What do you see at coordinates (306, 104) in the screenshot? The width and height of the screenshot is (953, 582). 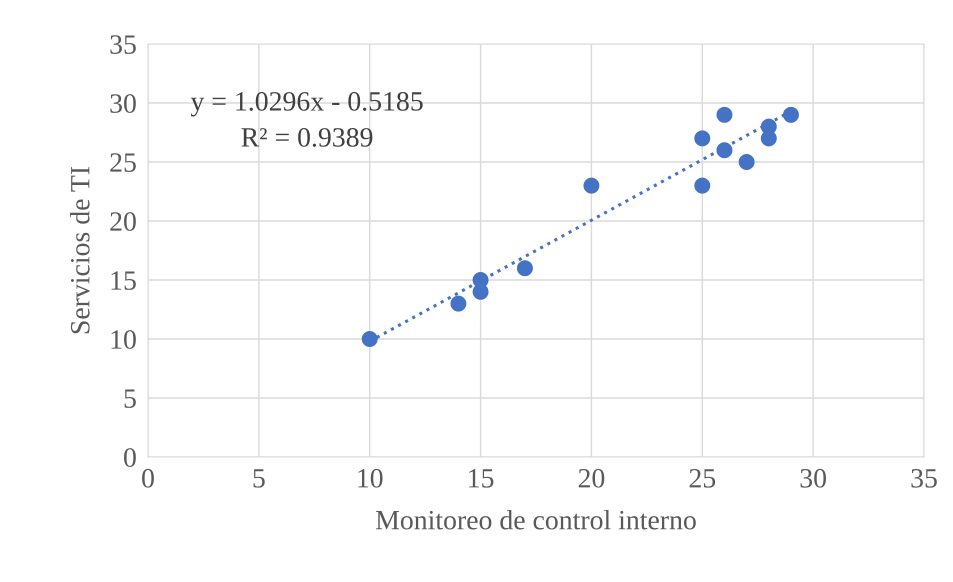 I see `annotation: y = 1.0296x - 0.5185` at bounding box center [306, 104].